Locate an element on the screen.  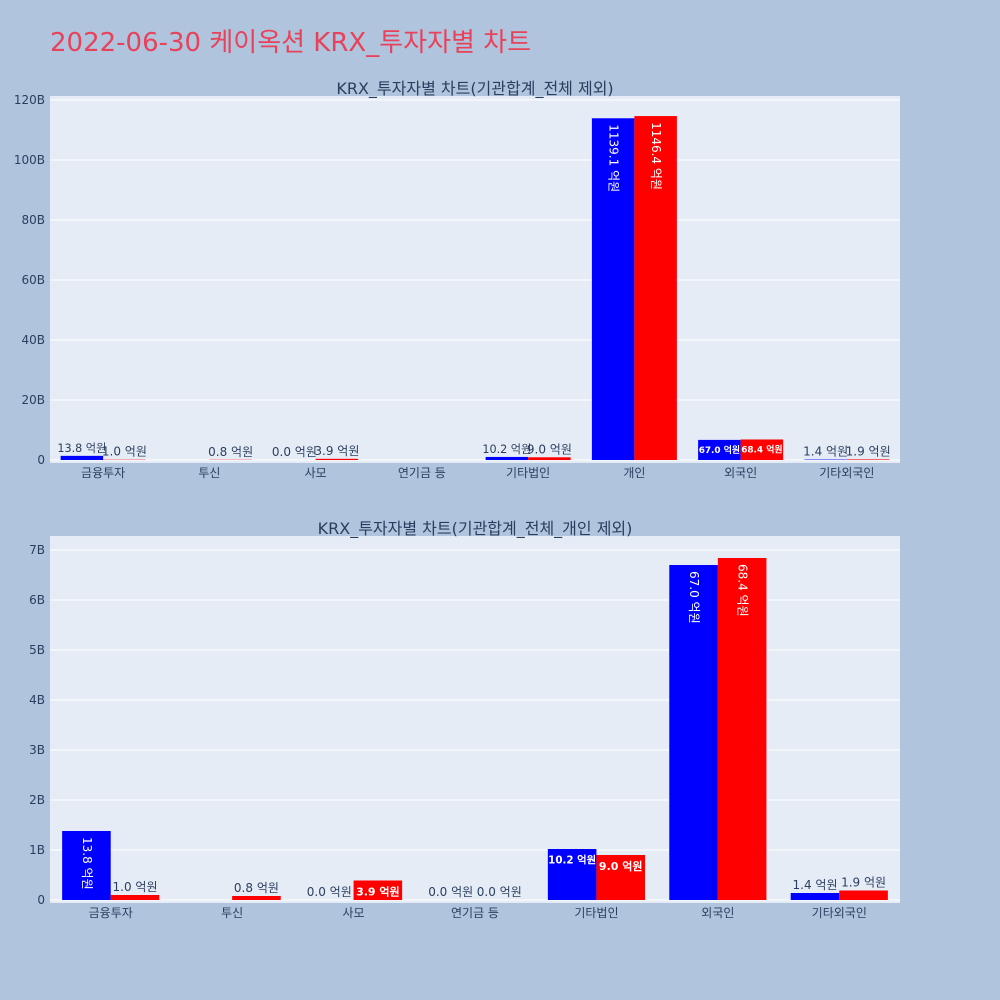
chart-title: KRX_투자자별 차트(기관합계_전체 제외) is located at coordinates (474, 89).